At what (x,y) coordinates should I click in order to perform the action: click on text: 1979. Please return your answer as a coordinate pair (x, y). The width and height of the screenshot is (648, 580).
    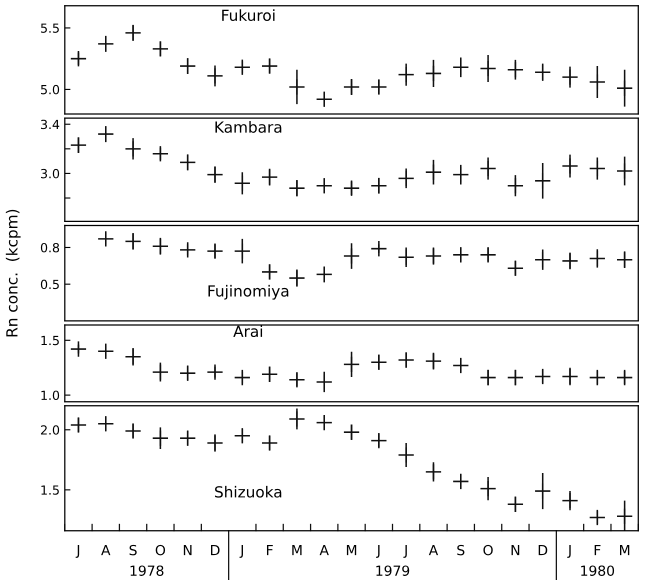
    Looking at the image, I should click on (393, 570).